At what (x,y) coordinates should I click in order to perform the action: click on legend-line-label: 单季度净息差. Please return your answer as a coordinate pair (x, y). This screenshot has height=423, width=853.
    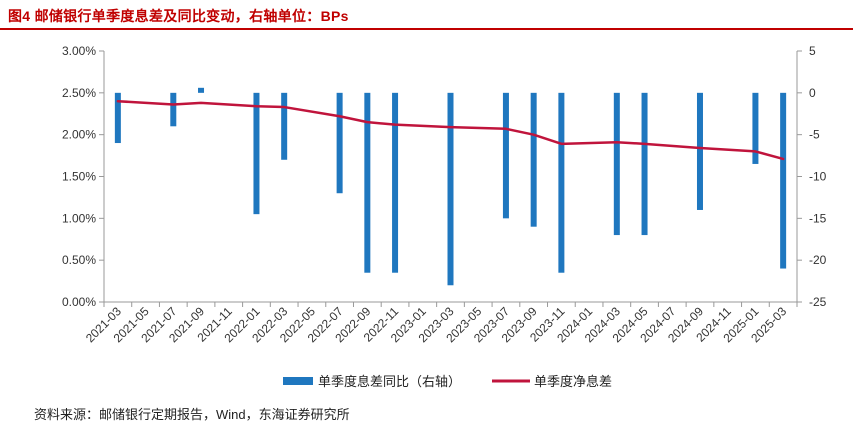
    Looking at the image, I should click on (573, 381).